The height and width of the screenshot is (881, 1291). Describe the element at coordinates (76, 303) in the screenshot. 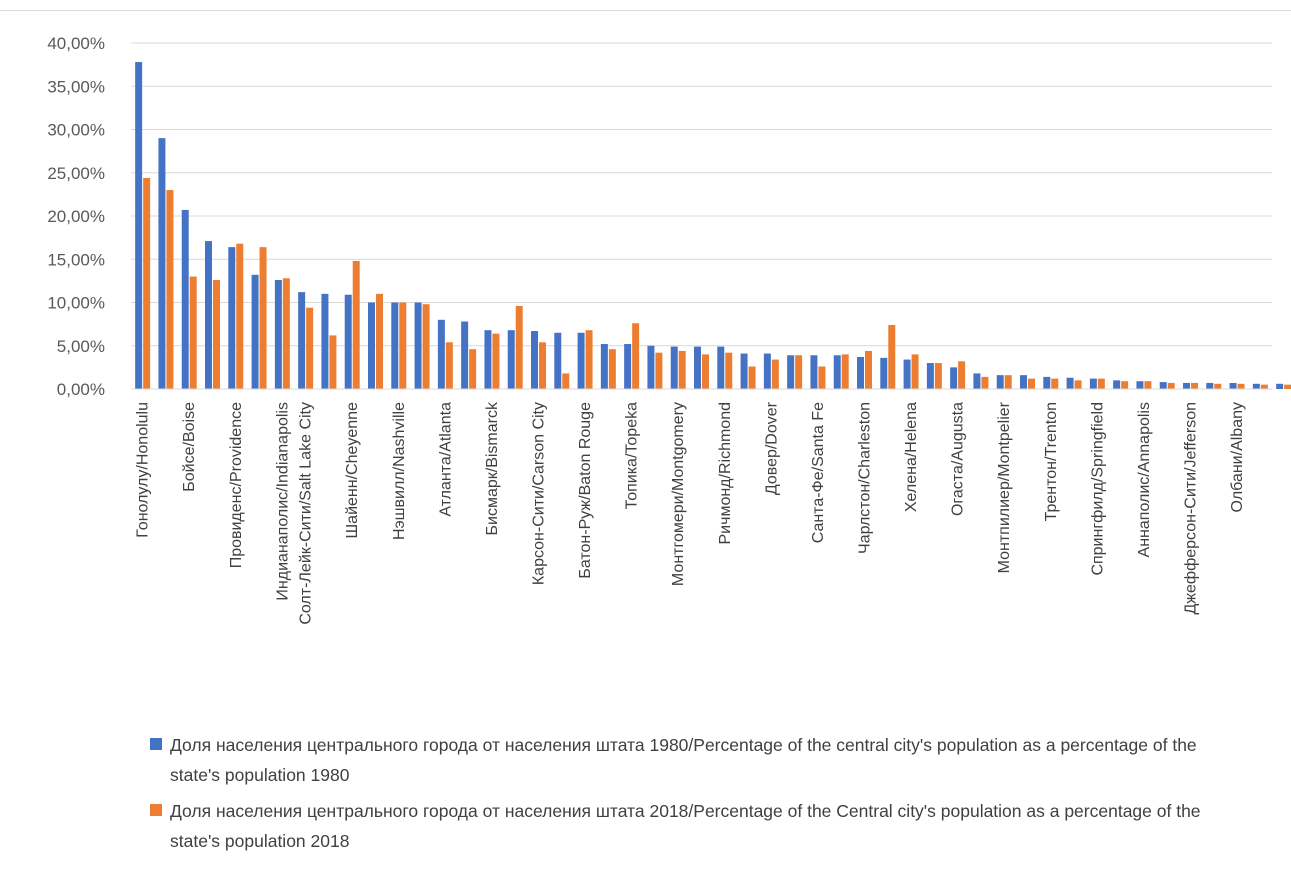

I see `y-tick-label: 10,00%` at that location.